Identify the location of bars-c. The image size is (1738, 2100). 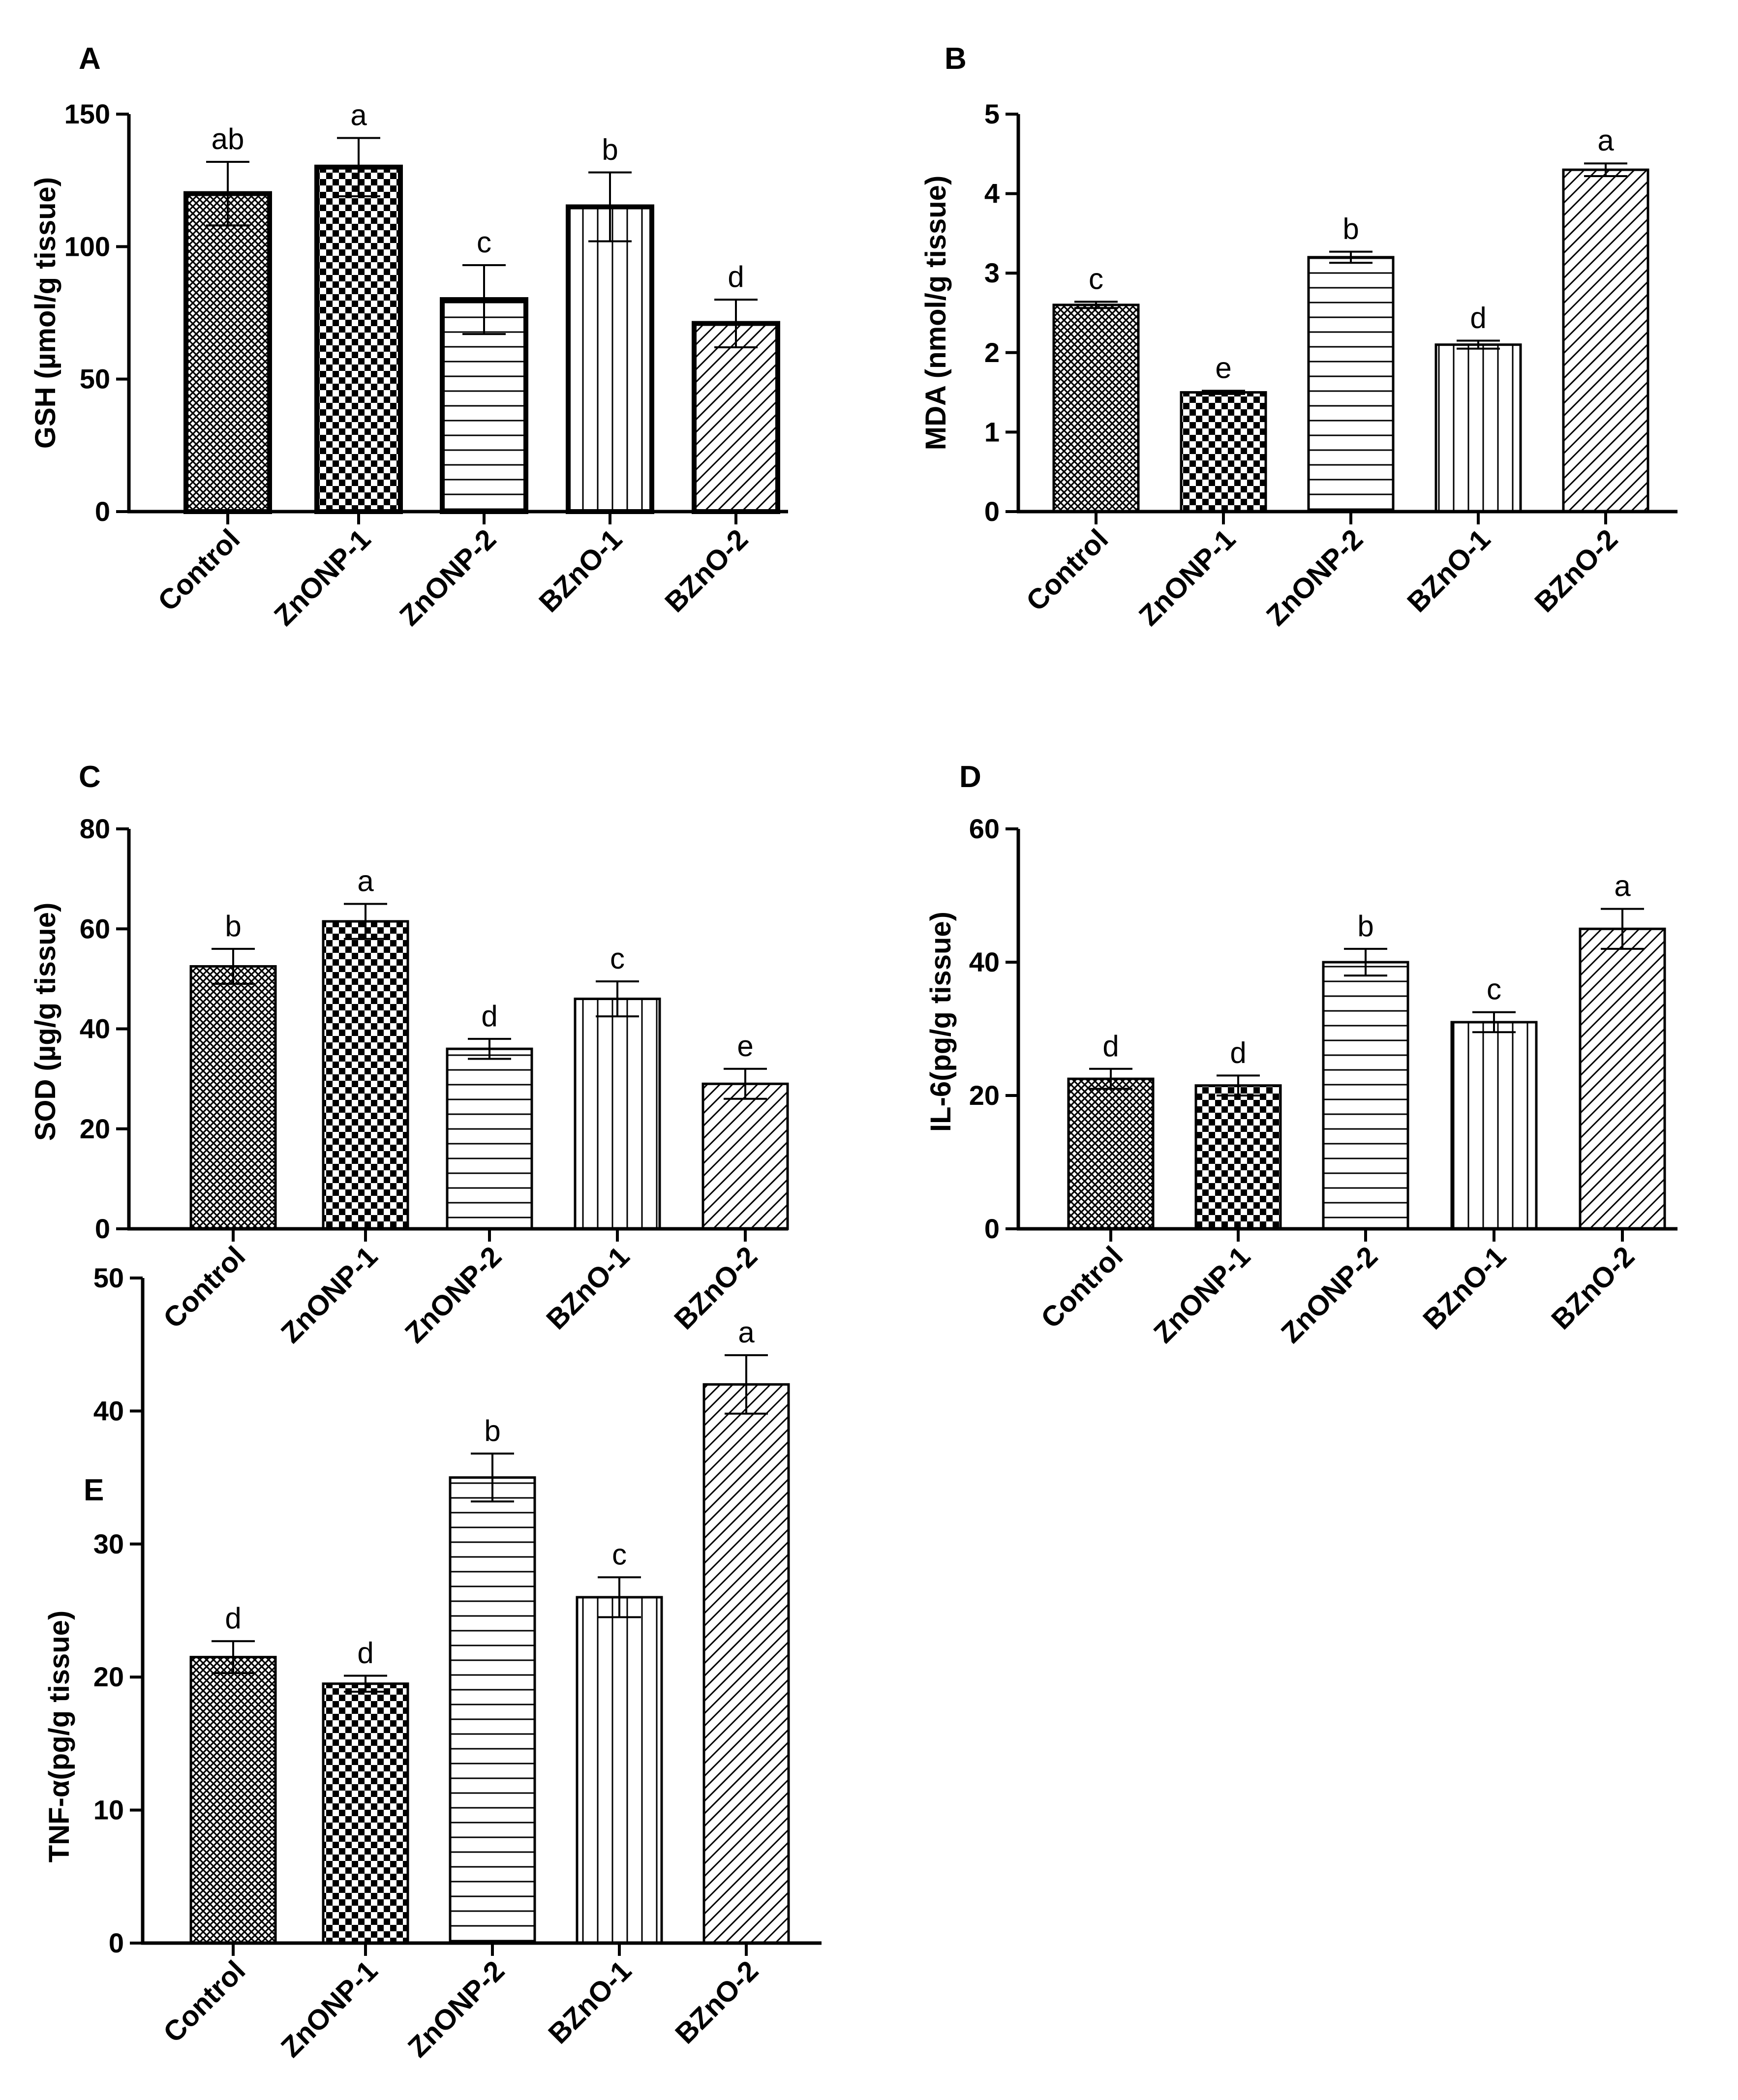
(489, 1075).